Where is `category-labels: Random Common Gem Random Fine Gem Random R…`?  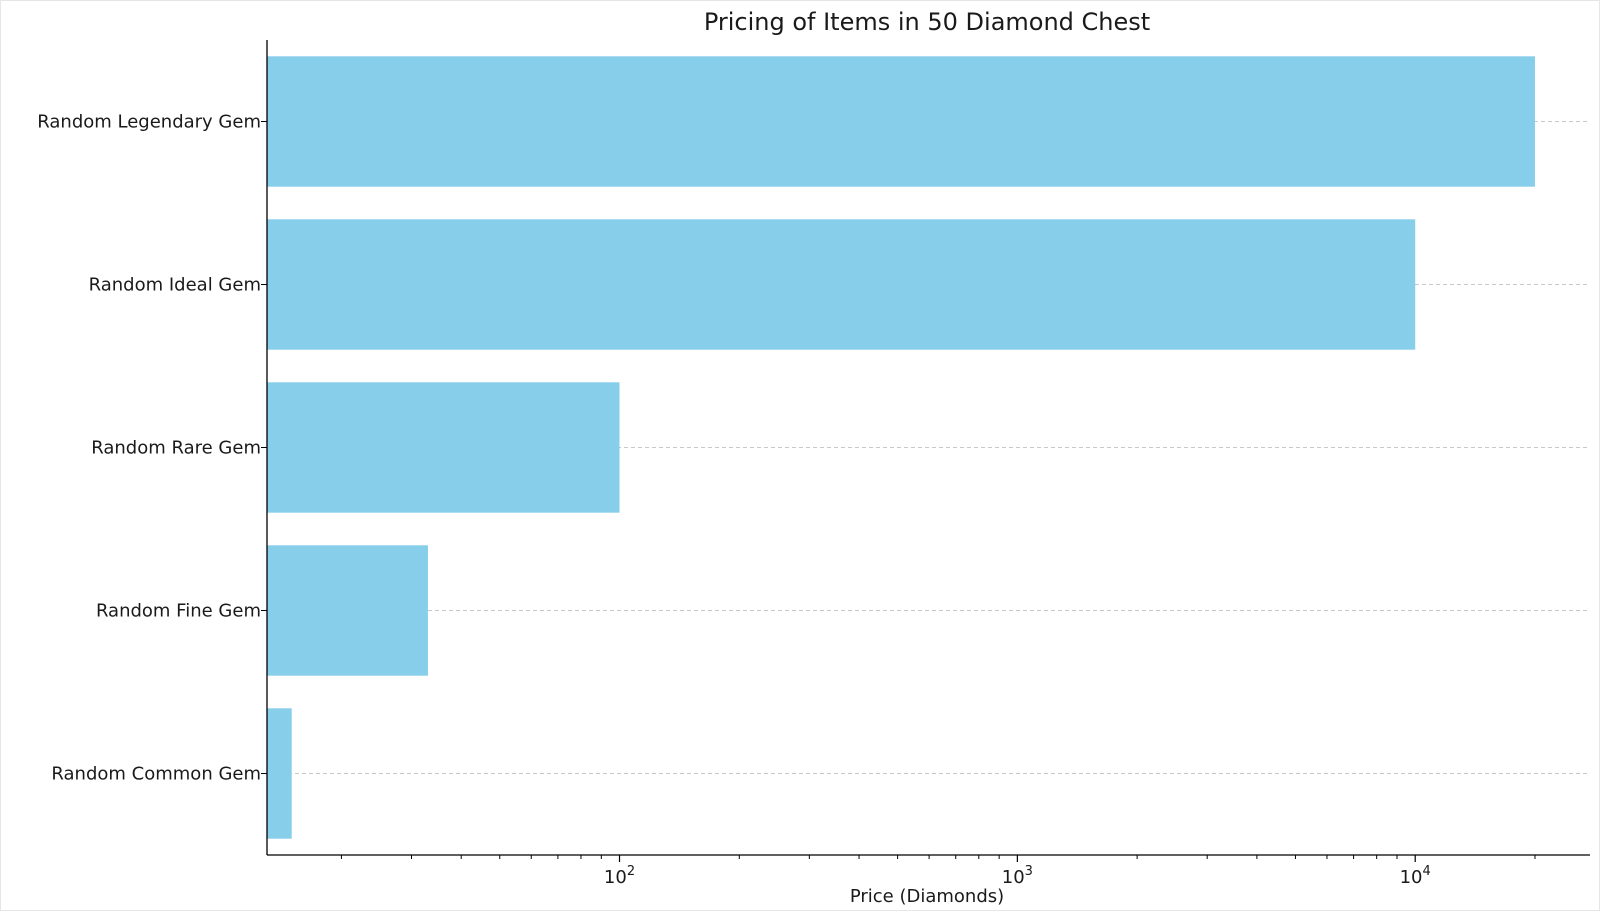
category-labels: Random Common Gem Random Fine Gem Random R… is located at coordinates (152, 448).